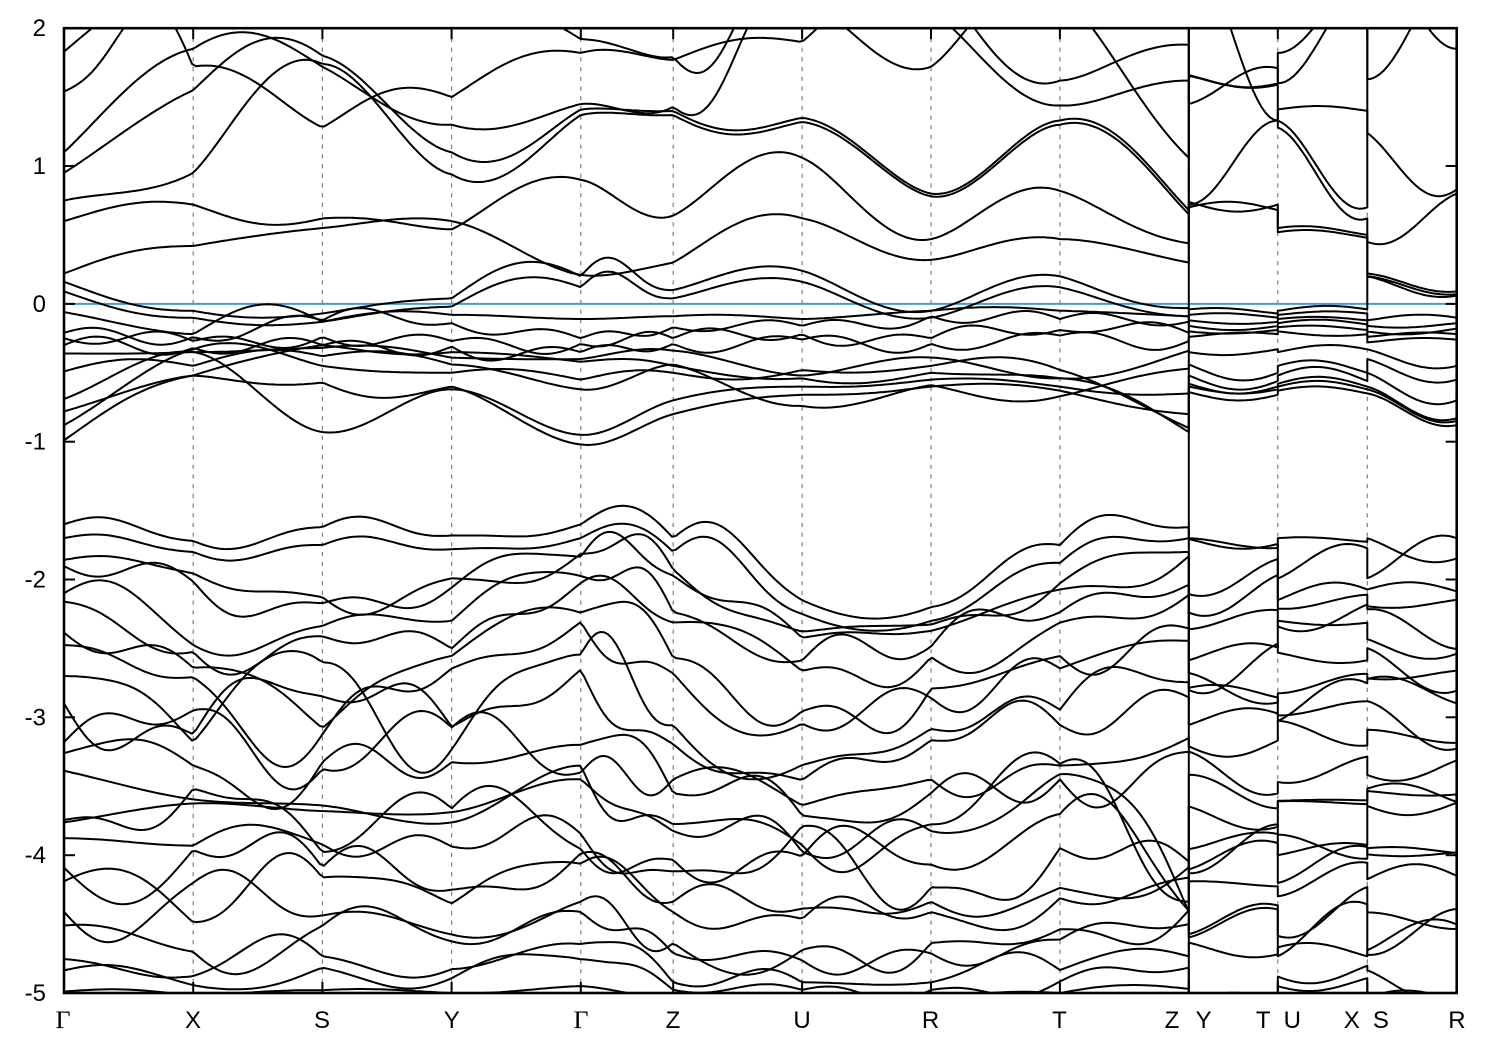 This screenshot has height=1050, width=1500. What do you see at coordinates (35, 580) in the screenshot?
I see `svg-text: -2` at bounding box center [35, 580].